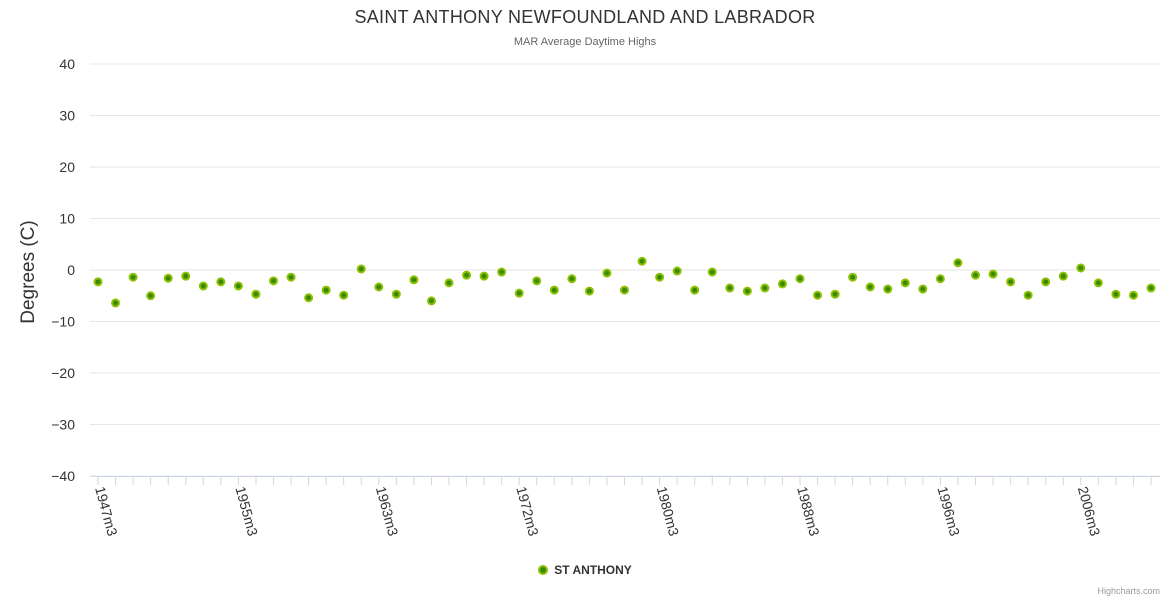 This screenshot has width=1170, height=600. Describe the element at coordinates (527, 511) in the screenshot. I see `x-tick-label: 1972m3` at that location.